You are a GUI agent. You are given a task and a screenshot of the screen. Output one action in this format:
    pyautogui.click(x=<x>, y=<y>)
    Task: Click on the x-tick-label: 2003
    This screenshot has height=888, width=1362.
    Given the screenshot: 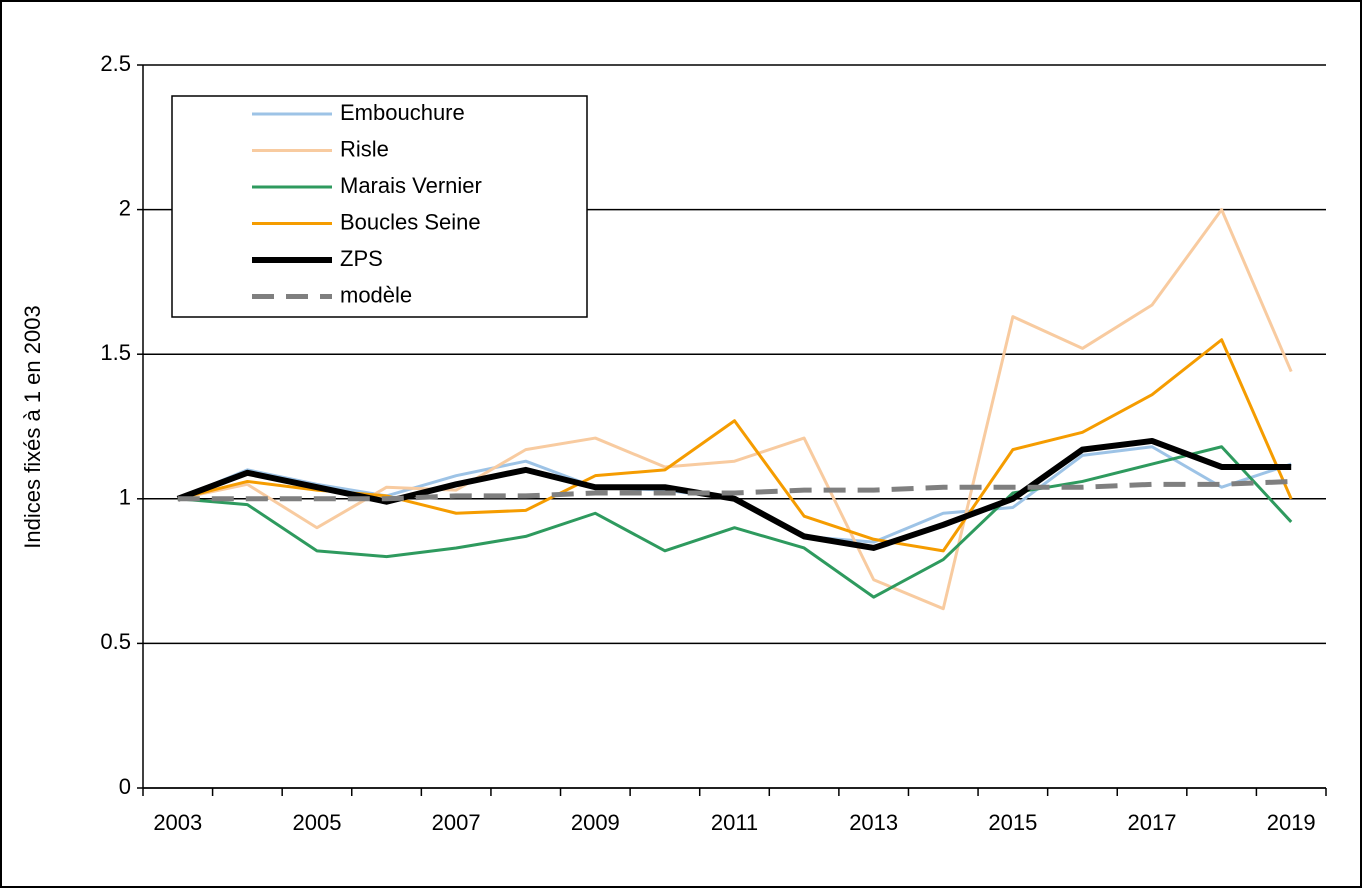 What is the action you would take?
    pyautogui.click(x=177, y=822)
    